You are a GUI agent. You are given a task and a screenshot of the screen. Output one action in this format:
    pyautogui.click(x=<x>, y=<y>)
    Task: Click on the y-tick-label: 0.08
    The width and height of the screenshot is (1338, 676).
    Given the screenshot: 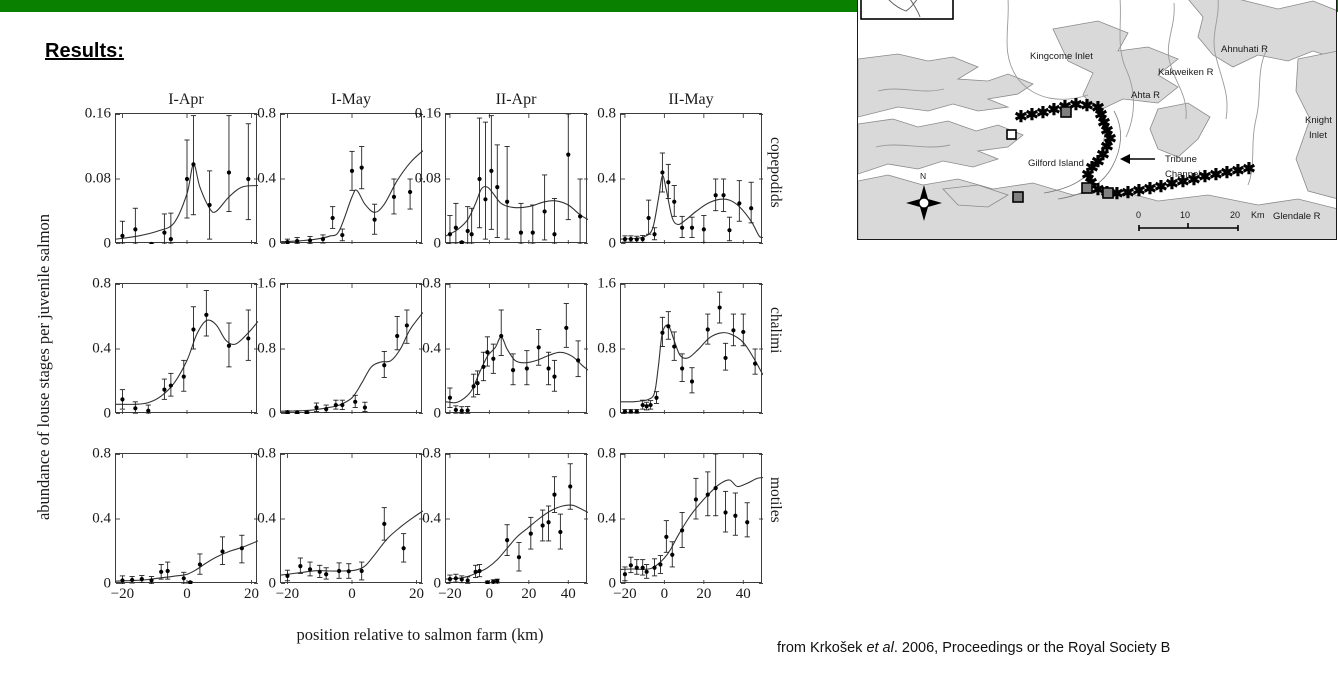 What is the action you would take?
    pyautogui.click(x=427, y=178)
    